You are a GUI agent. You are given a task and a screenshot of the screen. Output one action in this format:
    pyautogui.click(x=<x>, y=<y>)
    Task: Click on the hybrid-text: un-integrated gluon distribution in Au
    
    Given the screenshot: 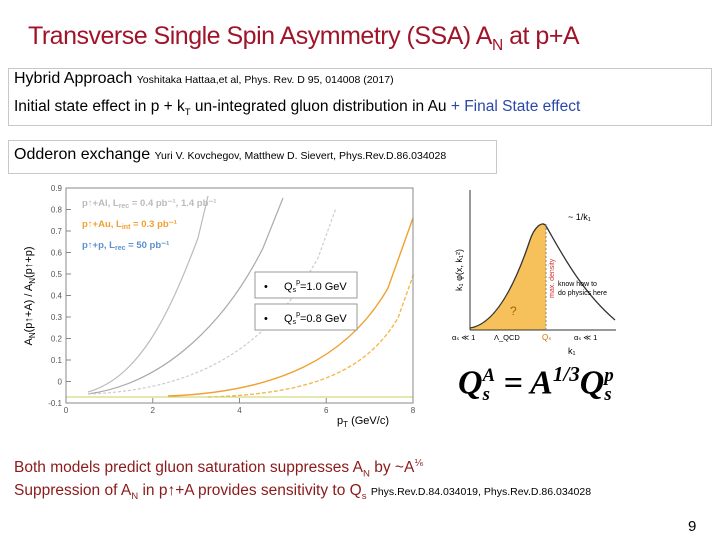 What is the action you would take?
    pyautogui.click(x=320, y=106)
    